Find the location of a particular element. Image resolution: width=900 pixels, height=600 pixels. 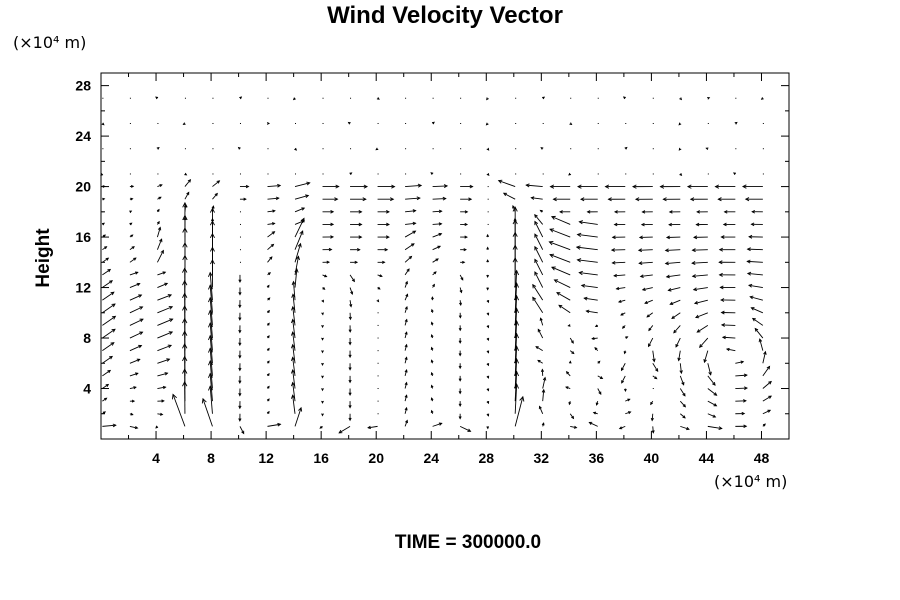

y-tick-label: 4 is located at coordinates (87, 389).